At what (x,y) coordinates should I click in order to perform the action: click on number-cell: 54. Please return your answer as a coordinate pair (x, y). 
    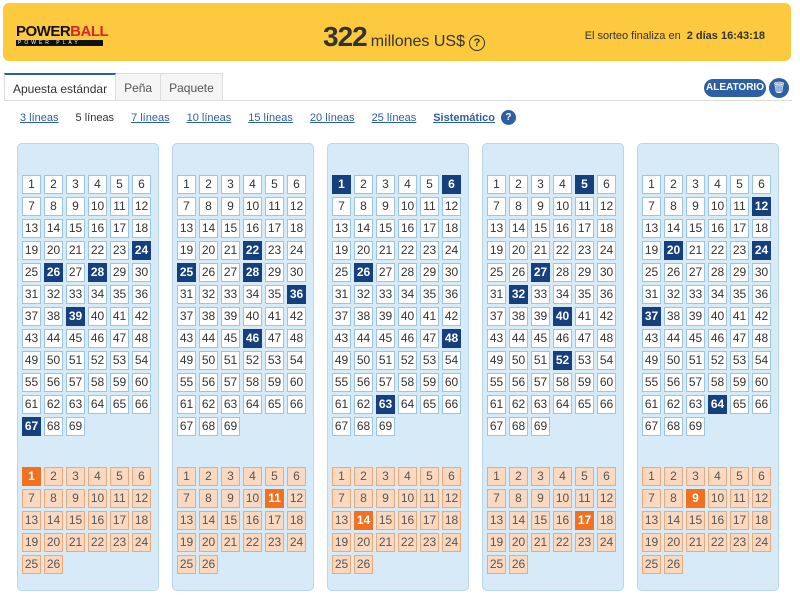
    Looking at the image, I should click on (451, 360).